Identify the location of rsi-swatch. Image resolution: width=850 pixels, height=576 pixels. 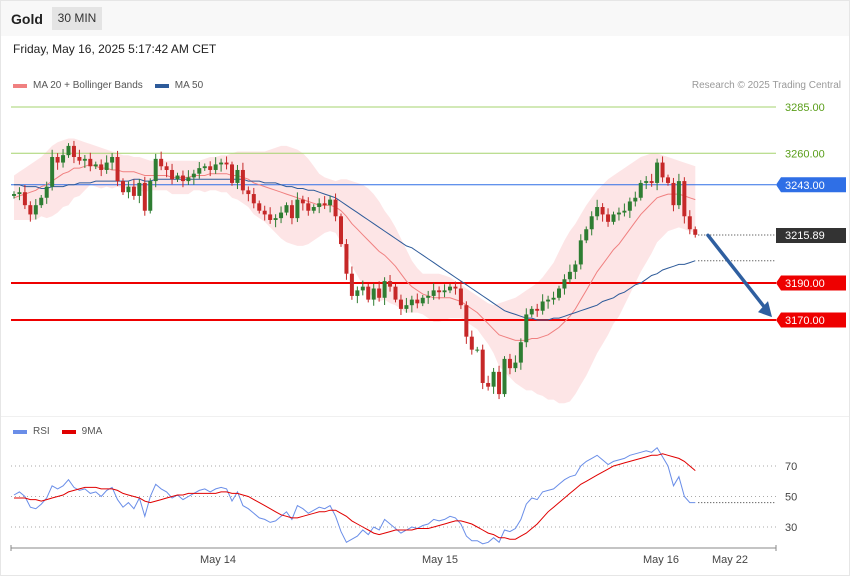
(20, 431).